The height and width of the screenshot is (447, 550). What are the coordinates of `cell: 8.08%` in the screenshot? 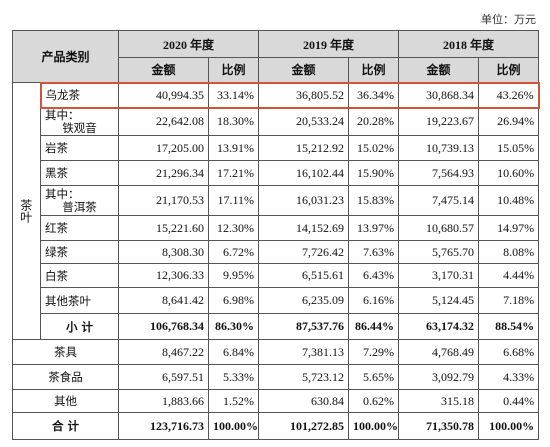 It's located at (509, 252).